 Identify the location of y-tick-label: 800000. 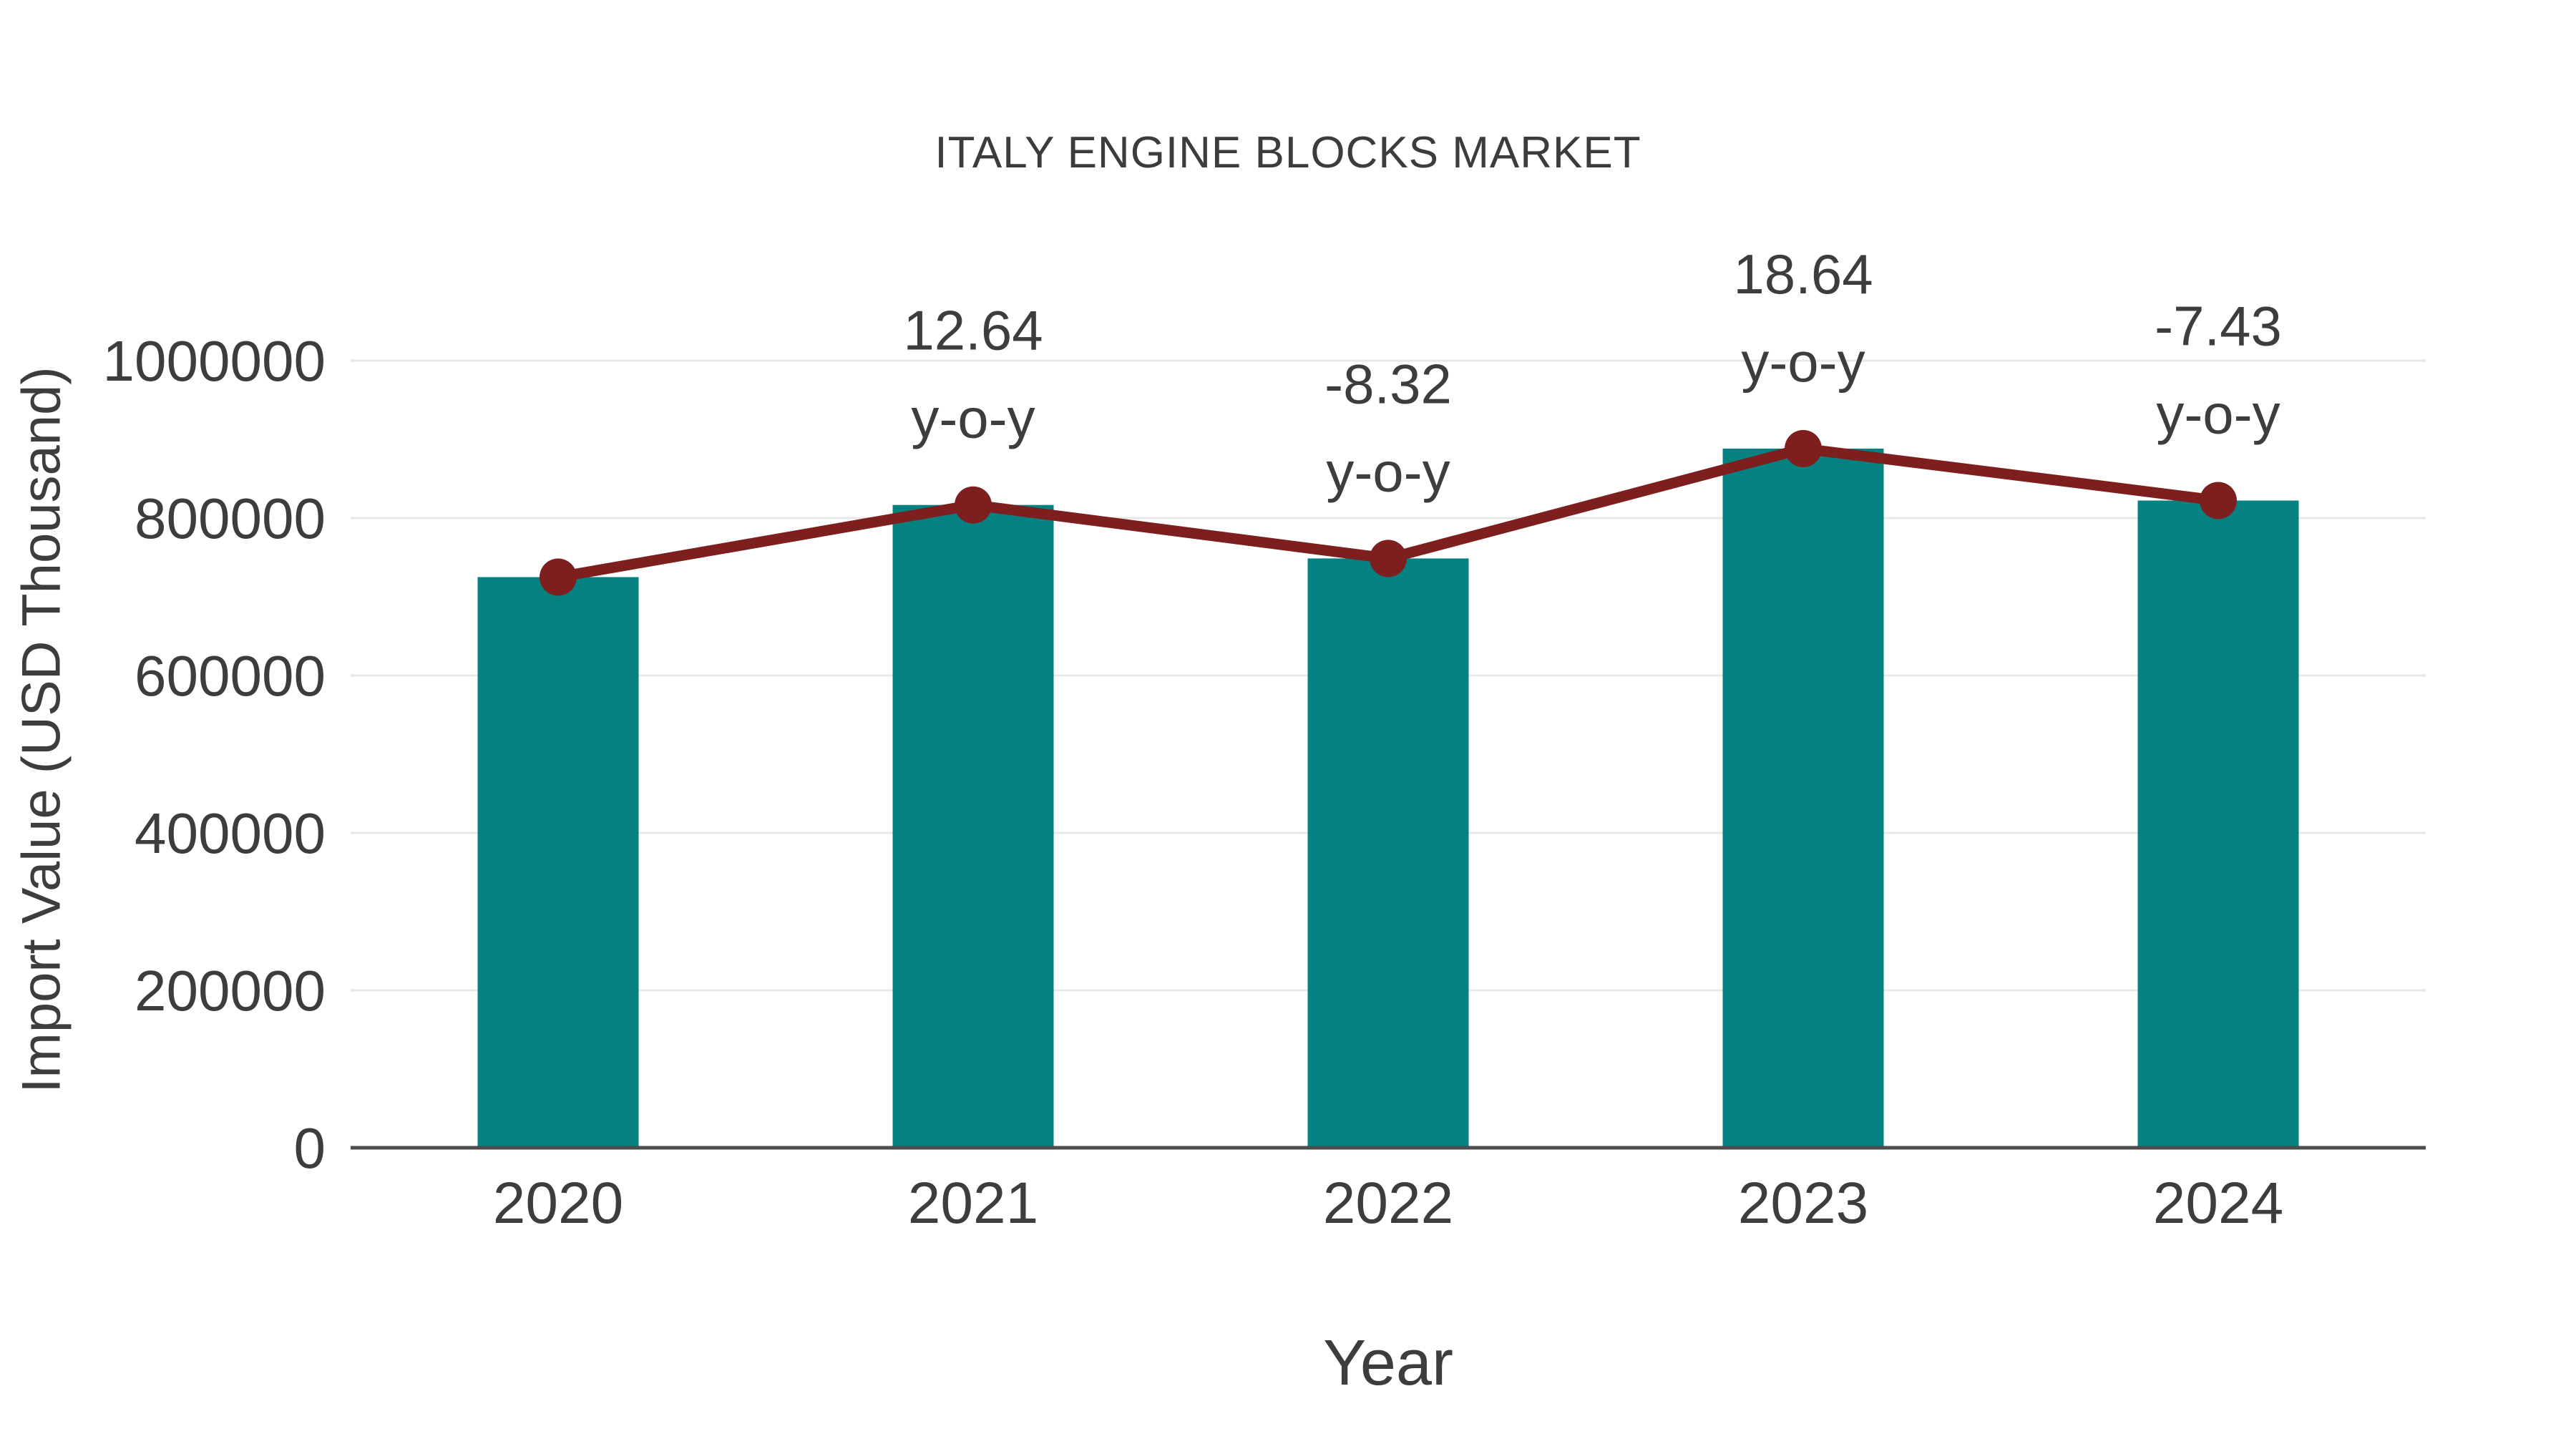
(230, 518).